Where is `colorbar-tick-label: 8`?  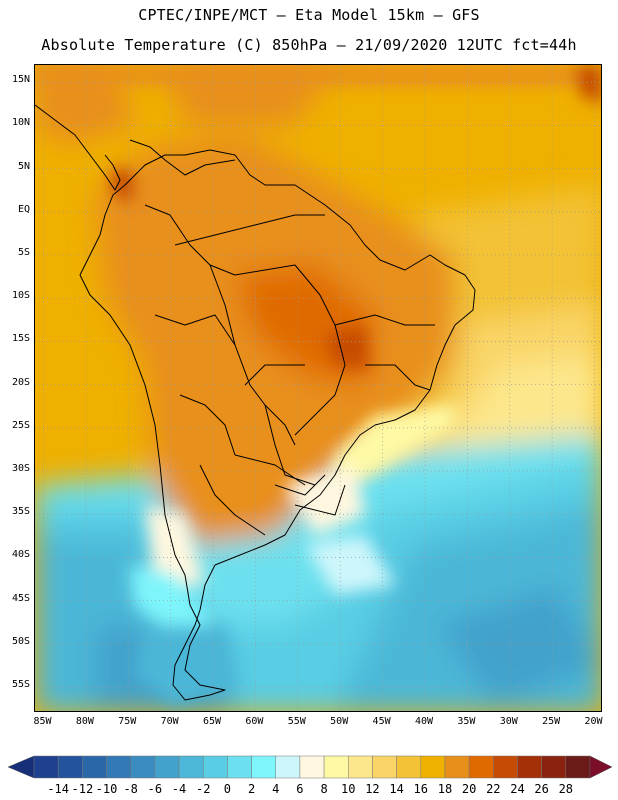 colorbar-tick-label: 8 is located at coordinates (324, 789).